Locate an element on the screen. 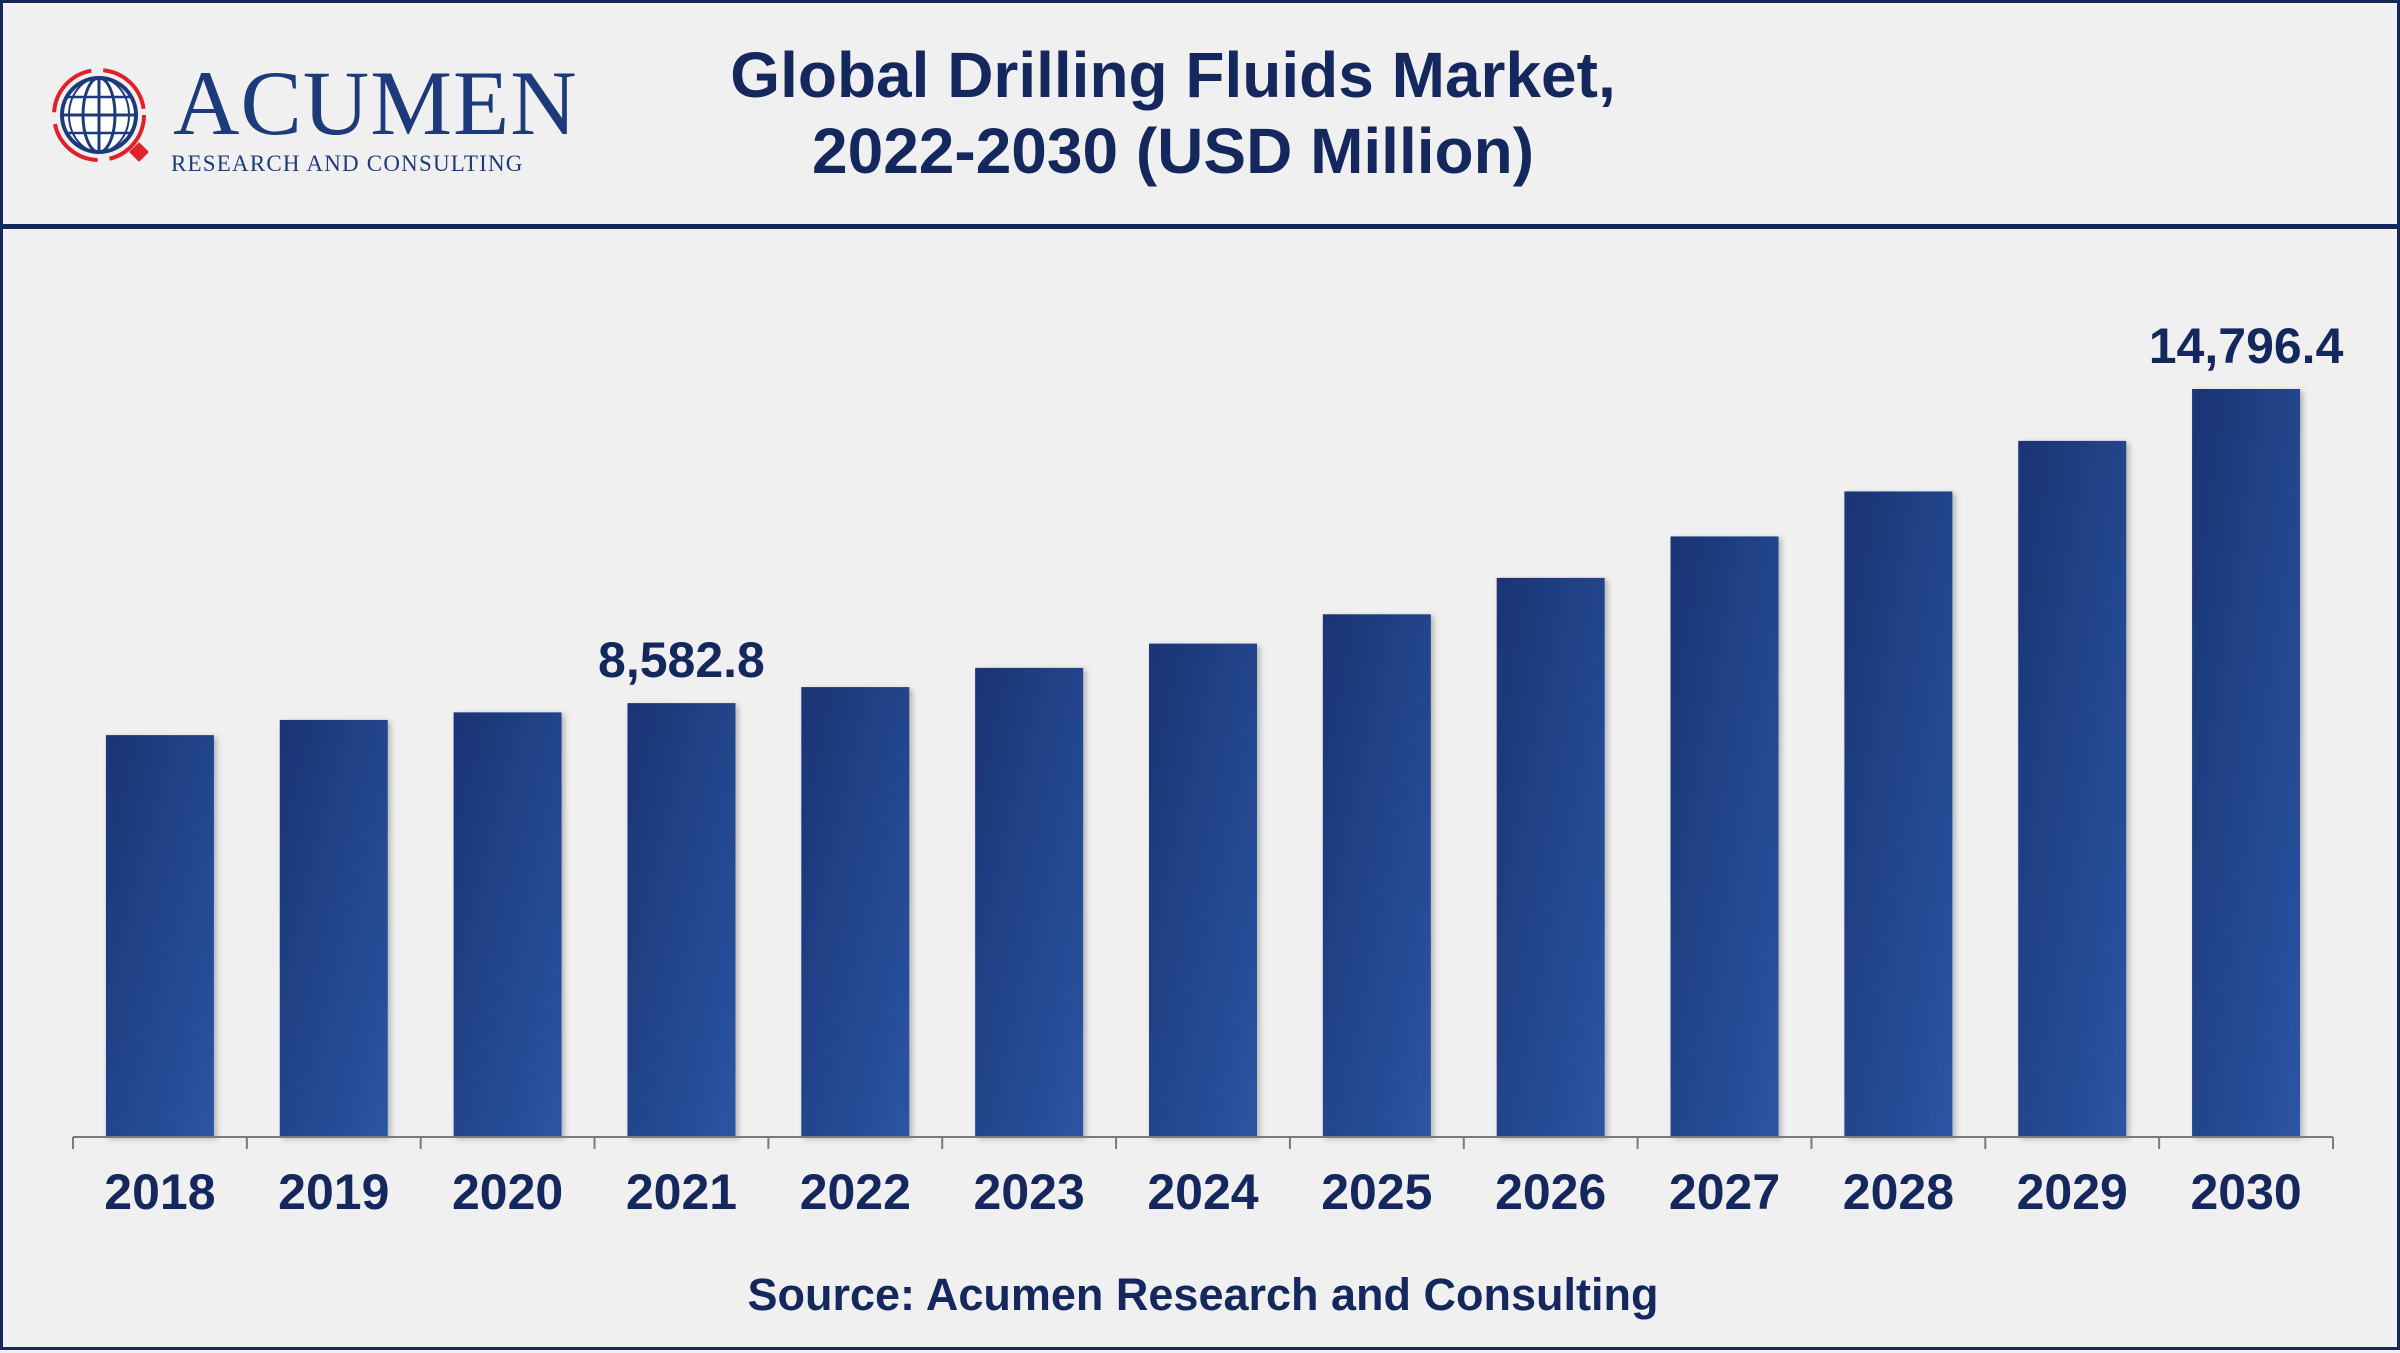 The image size is (2400, 1353). logo-tagline: RESEARCH AND CONSULTING is located at coordinates (347, 163).